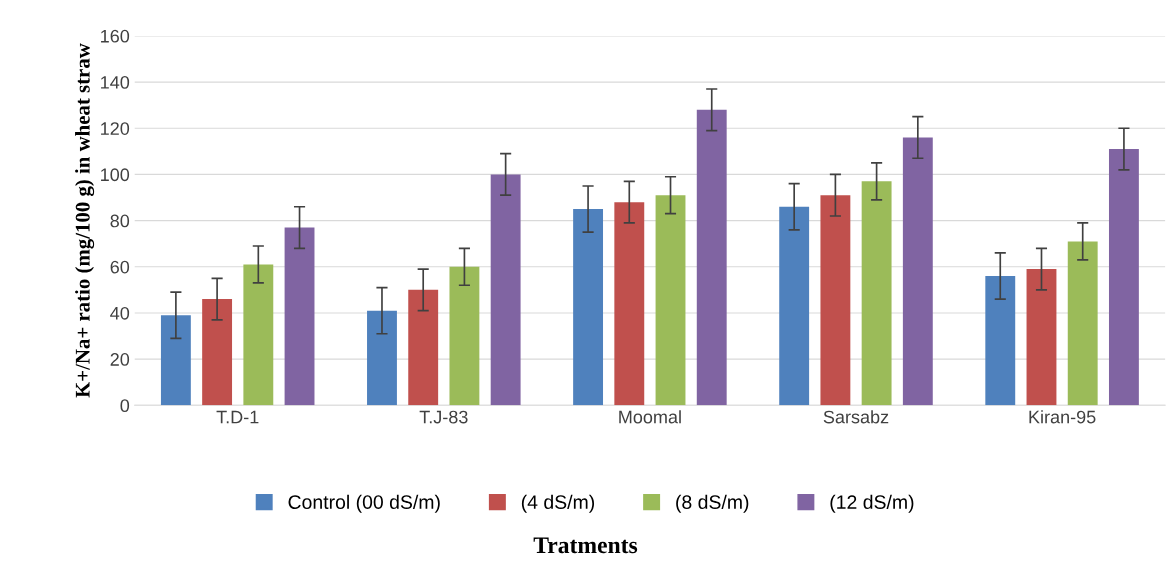 The width and height of the screenshot is (1171, 579). What do you see at coordinates (650, 417) in the screenshot?
I see `x-tick-label: Moomal` at bounding box center [650, 417].